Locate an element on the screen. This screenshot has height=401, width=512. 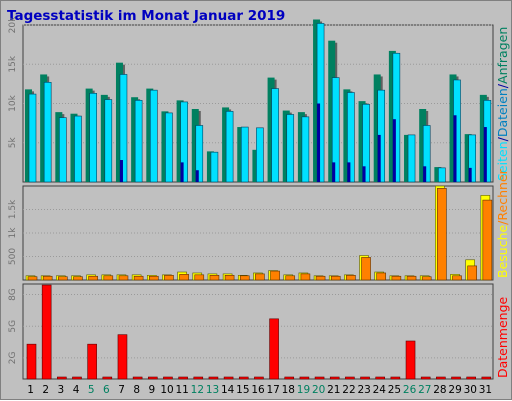
x-tick-label: 12 is located at coordinates (197, 390).